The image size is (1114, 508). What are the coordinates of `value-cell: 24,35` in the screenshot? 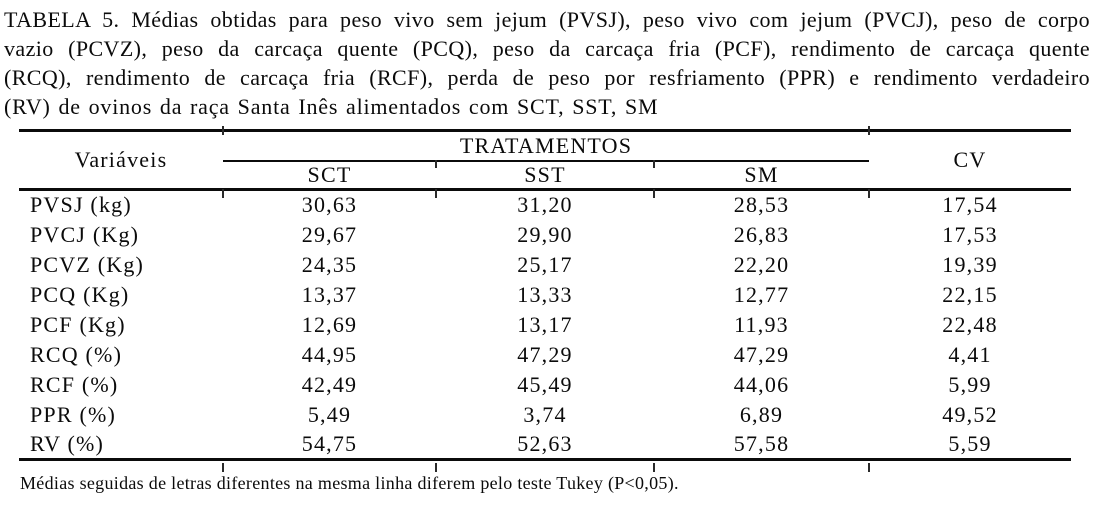 It's located at (329, 264).